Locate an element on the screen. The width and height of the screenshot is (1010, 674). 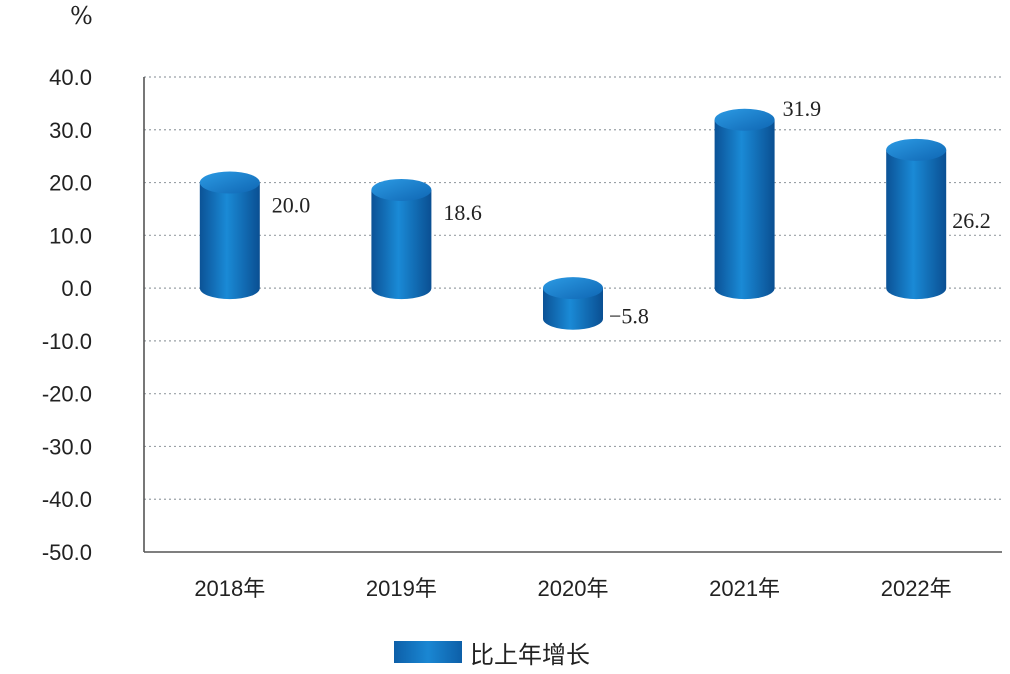
y-tick-label: 30.0 is located at coordinates (70, 130).